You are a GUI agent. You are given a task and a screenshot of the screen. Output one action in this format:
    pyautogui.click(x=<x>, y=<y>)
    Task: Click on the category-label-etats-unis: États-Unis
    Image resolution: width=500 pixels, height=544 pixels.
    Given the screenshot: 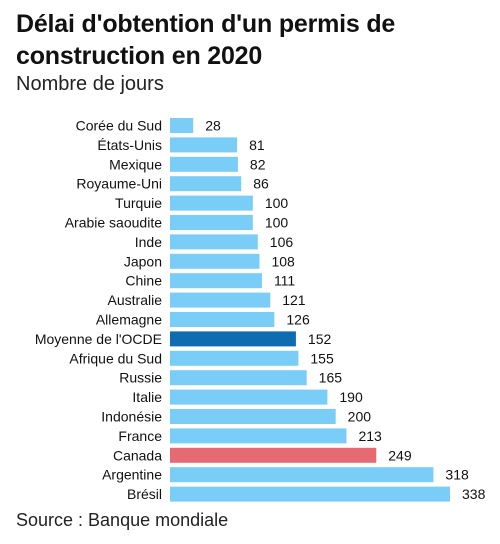 What is the action you would take?
    pyautogui.click(x=129, y=145)
    